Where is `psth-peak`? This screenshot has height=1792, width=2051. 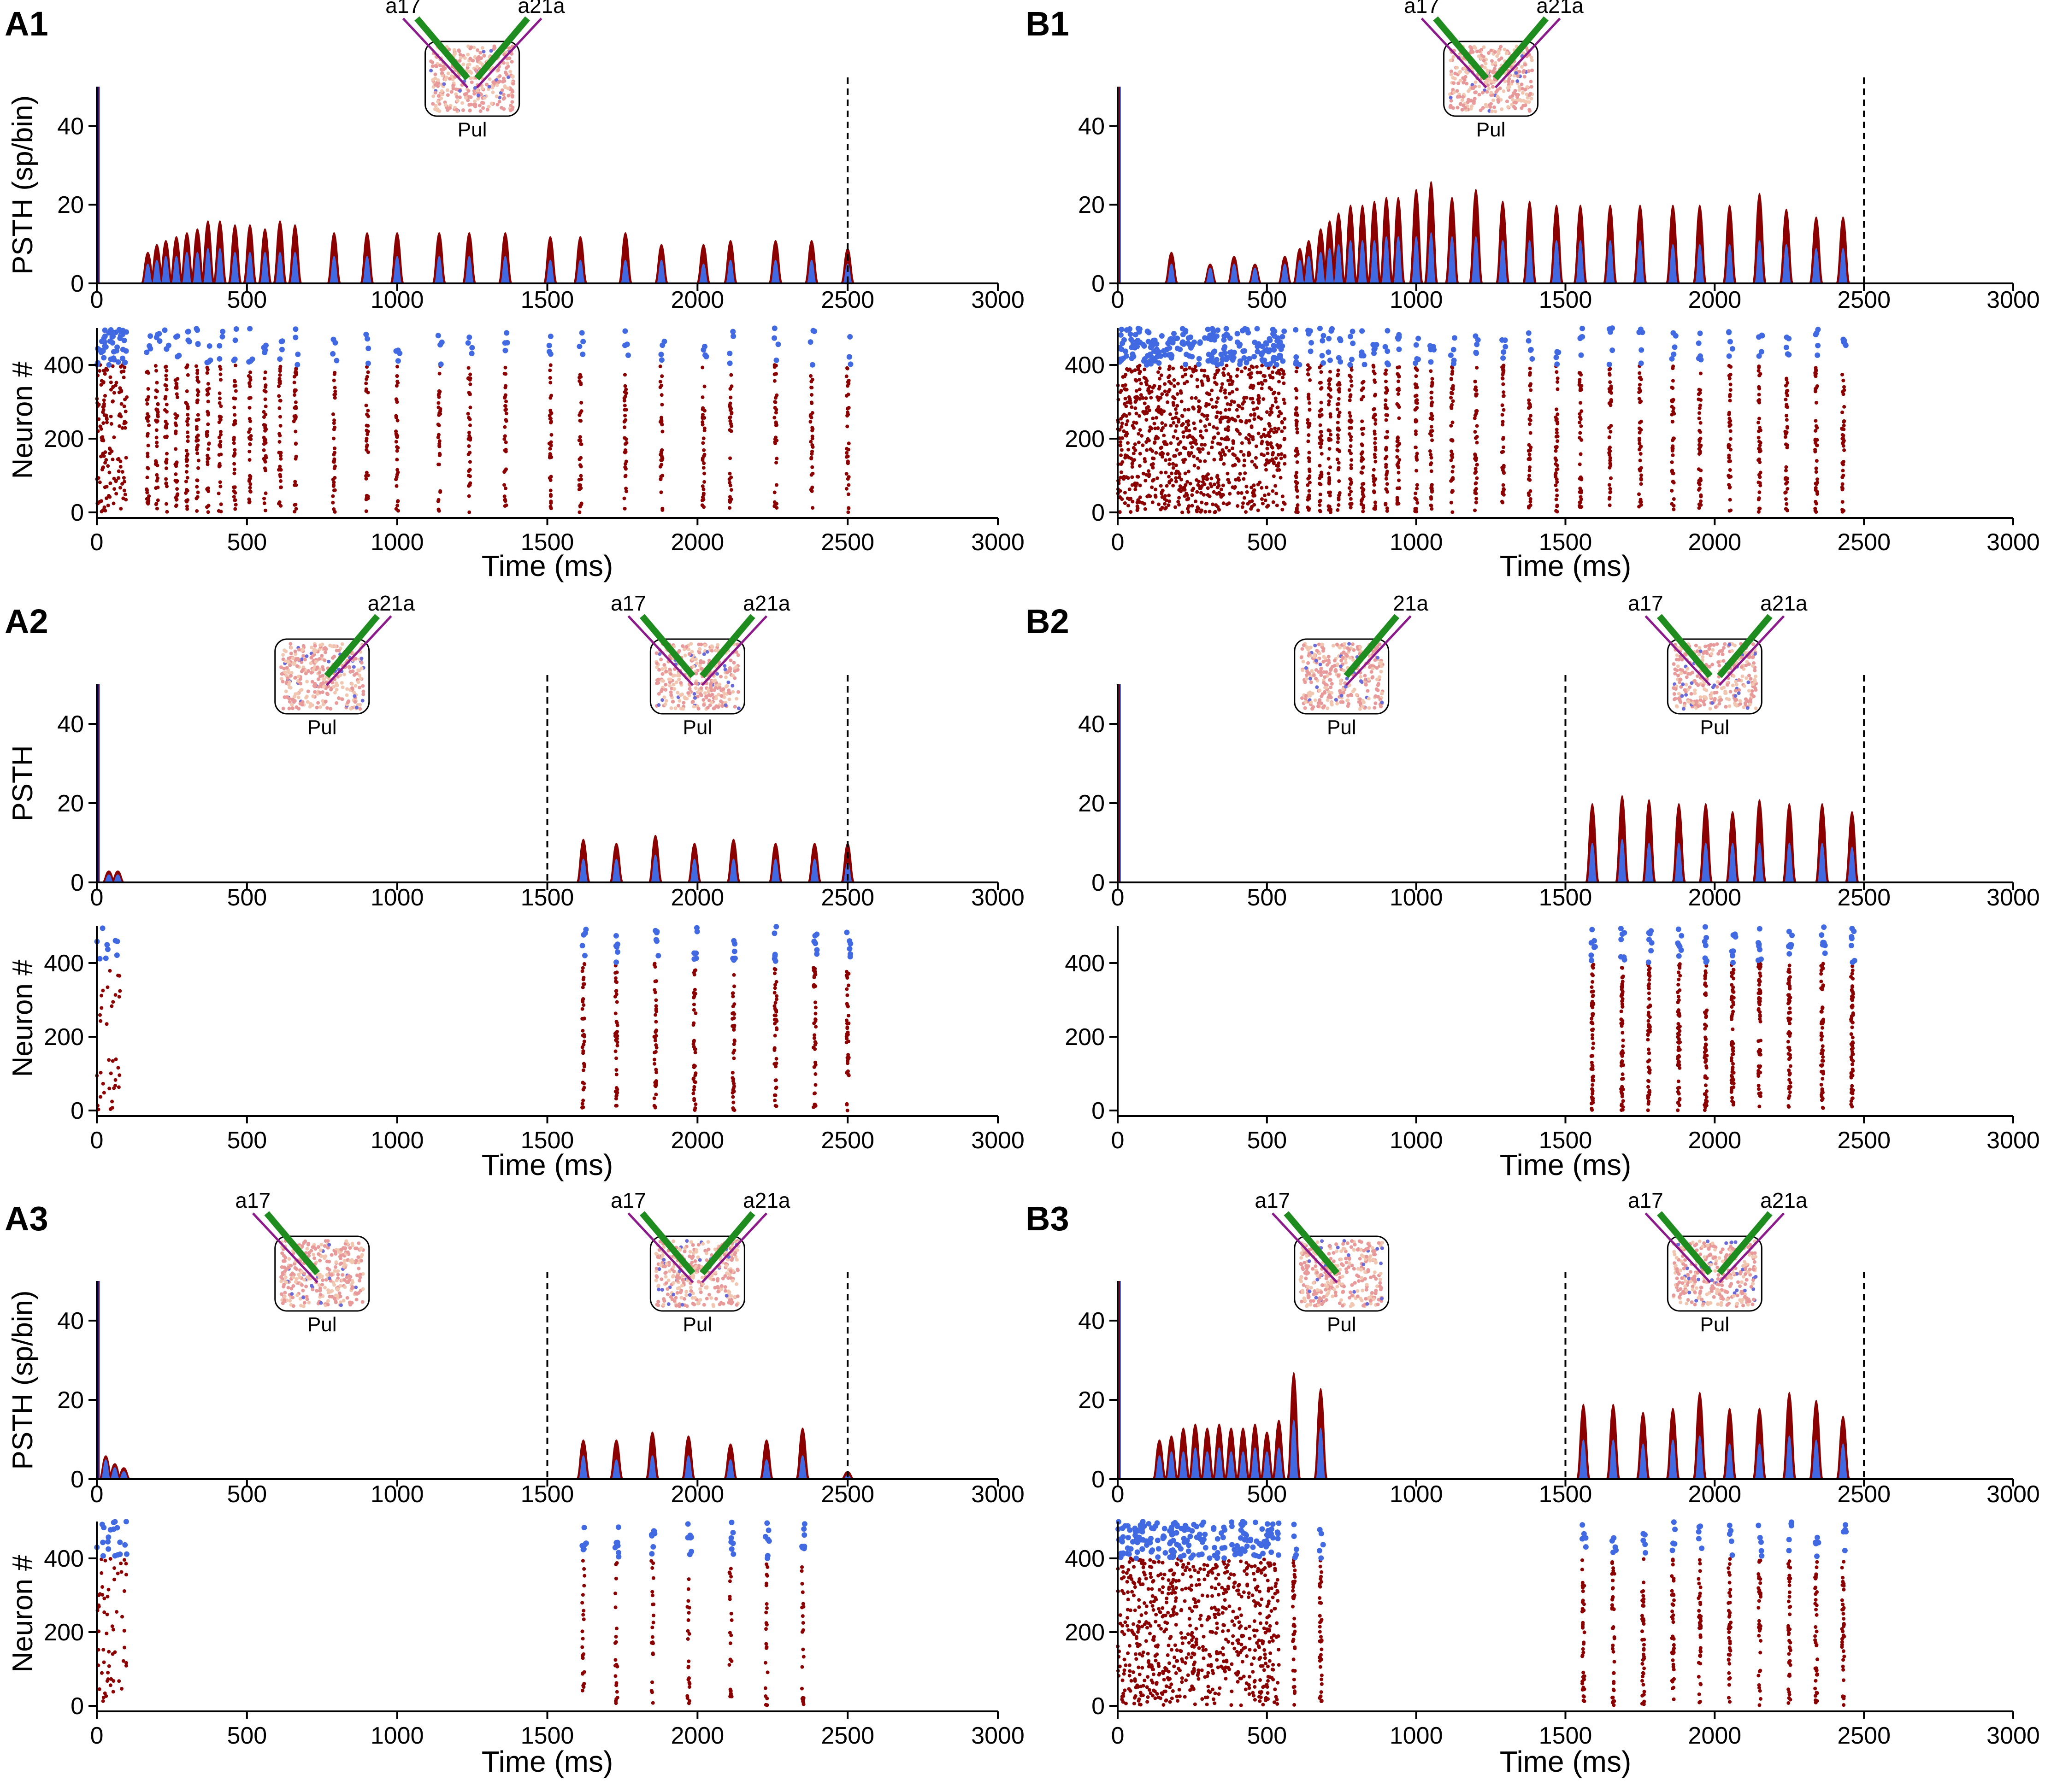
psth-peak is located at coordinates (367, 269).